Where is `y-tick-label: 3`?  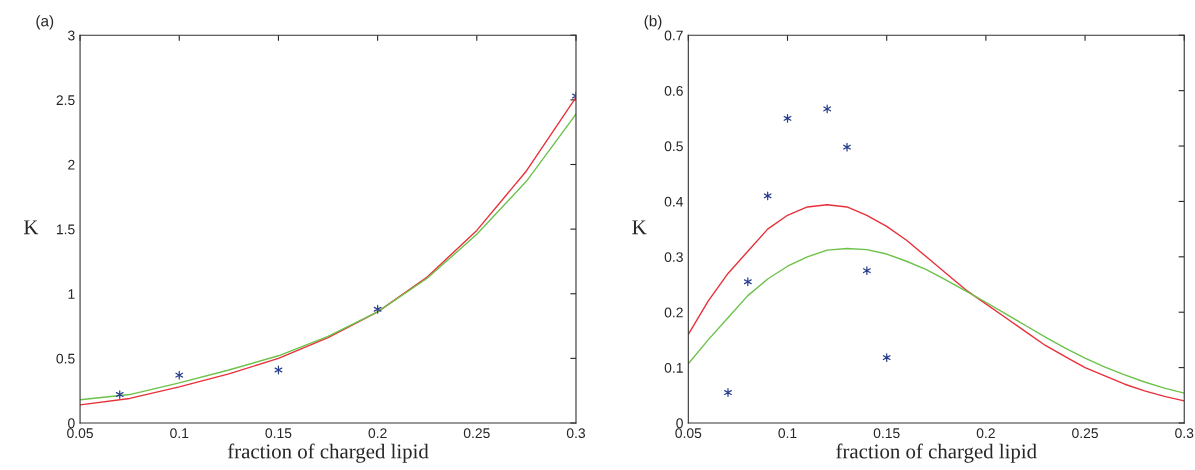 y-tick-label: 3 is located at coordinates (71, 35).